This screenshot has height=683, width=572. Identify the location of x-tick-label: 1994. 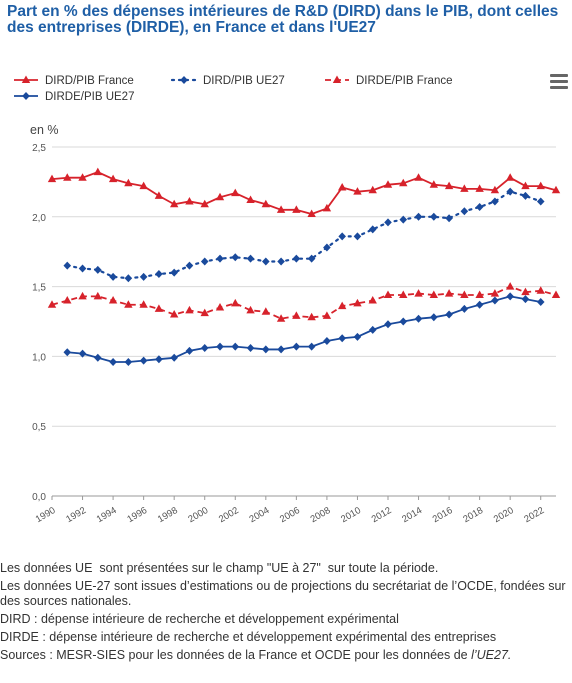
(107, 515).